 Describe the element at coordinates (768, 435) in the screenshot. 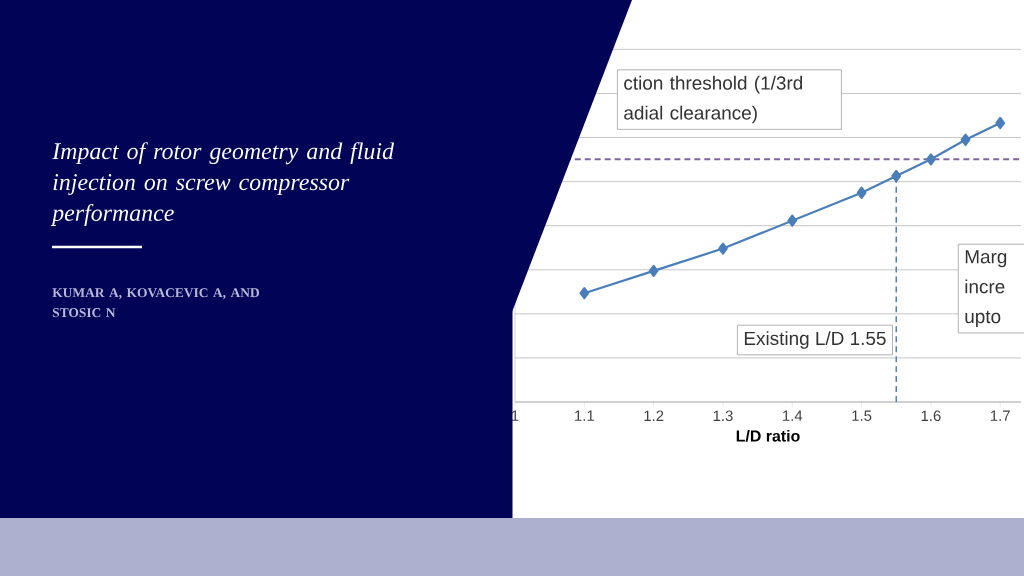

I see `x-axis-title: L/D ratio` at that location.